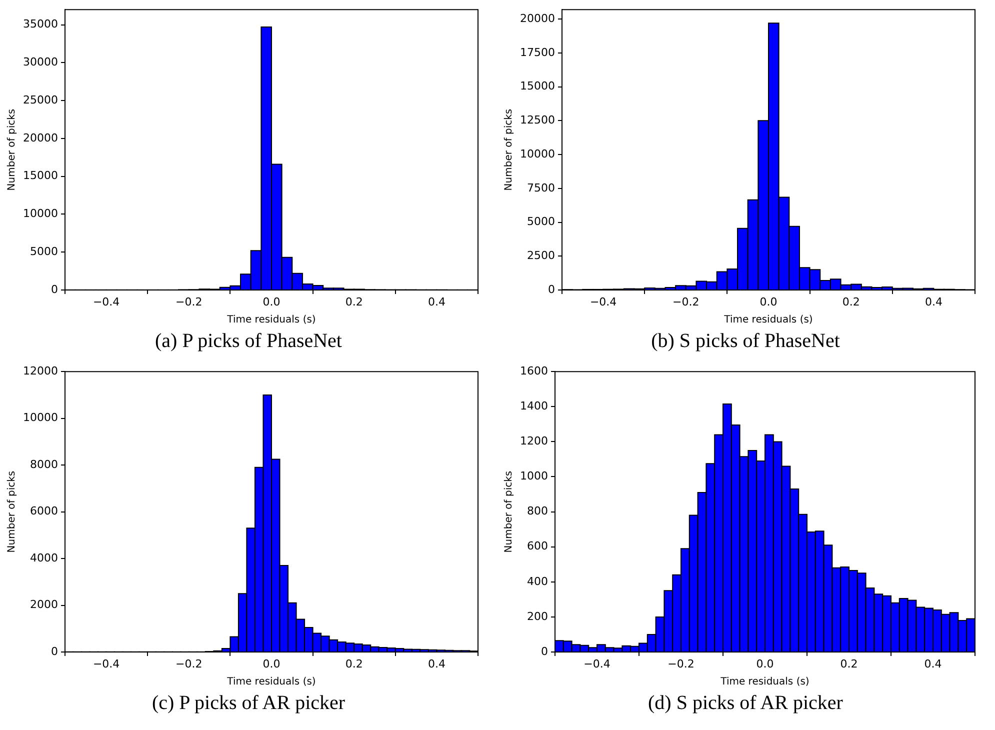 This screenshot has width=995, height=730. Describe the element at coordinates (537, 511) in the screenshot. I see `y-tick-label: 800` at that location.